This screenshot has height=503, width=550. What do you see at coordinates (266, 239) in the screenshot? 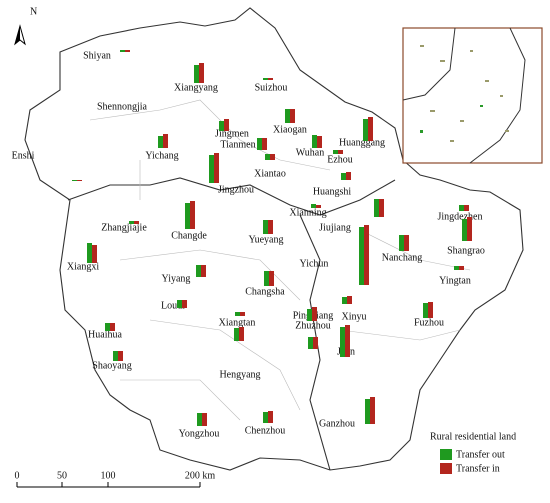
I see `city-label: Yueyang` at bounding box center [266, 239].